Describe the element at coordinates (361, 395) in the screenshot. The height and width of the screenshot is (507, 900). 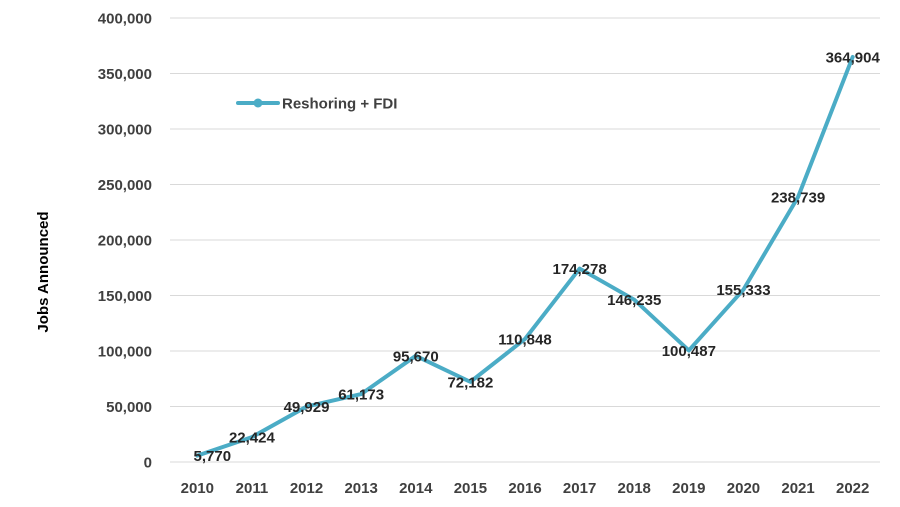
I see `data-label: 61,173` at that location.